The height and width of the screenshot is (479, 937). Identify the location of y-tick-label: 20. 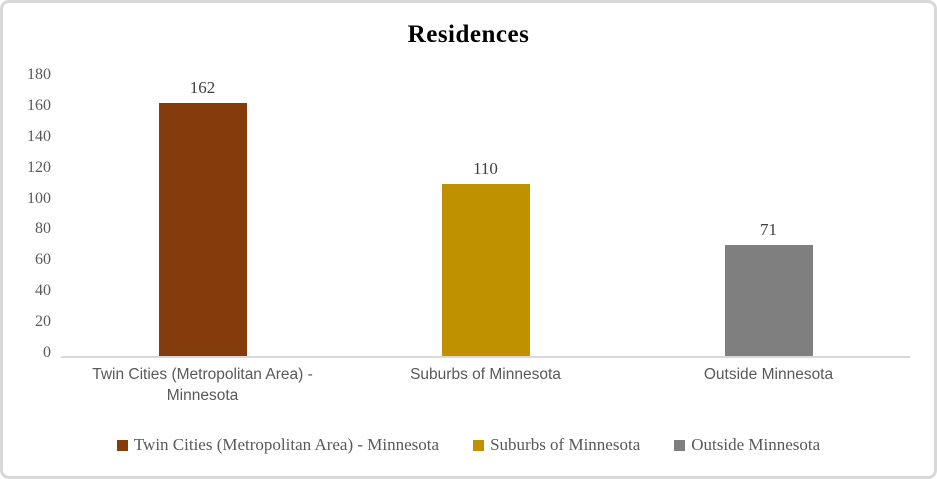
(43, 321).